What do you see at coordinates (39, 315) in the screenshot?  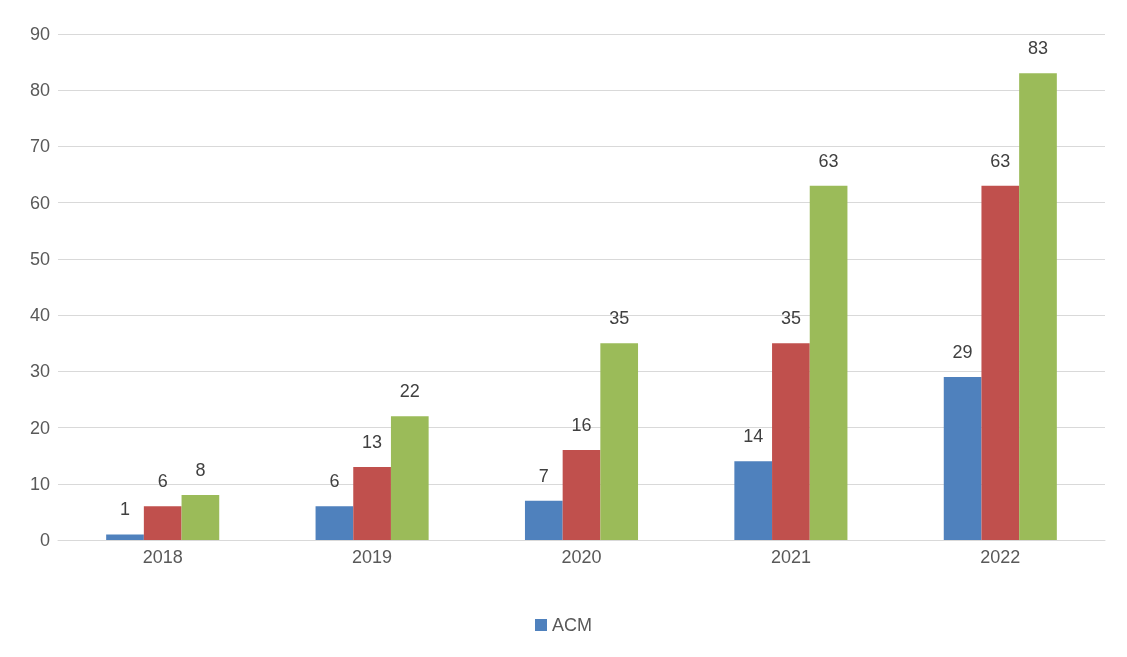 I see `y-tick-label: 40` at bounding box center [39, 315].